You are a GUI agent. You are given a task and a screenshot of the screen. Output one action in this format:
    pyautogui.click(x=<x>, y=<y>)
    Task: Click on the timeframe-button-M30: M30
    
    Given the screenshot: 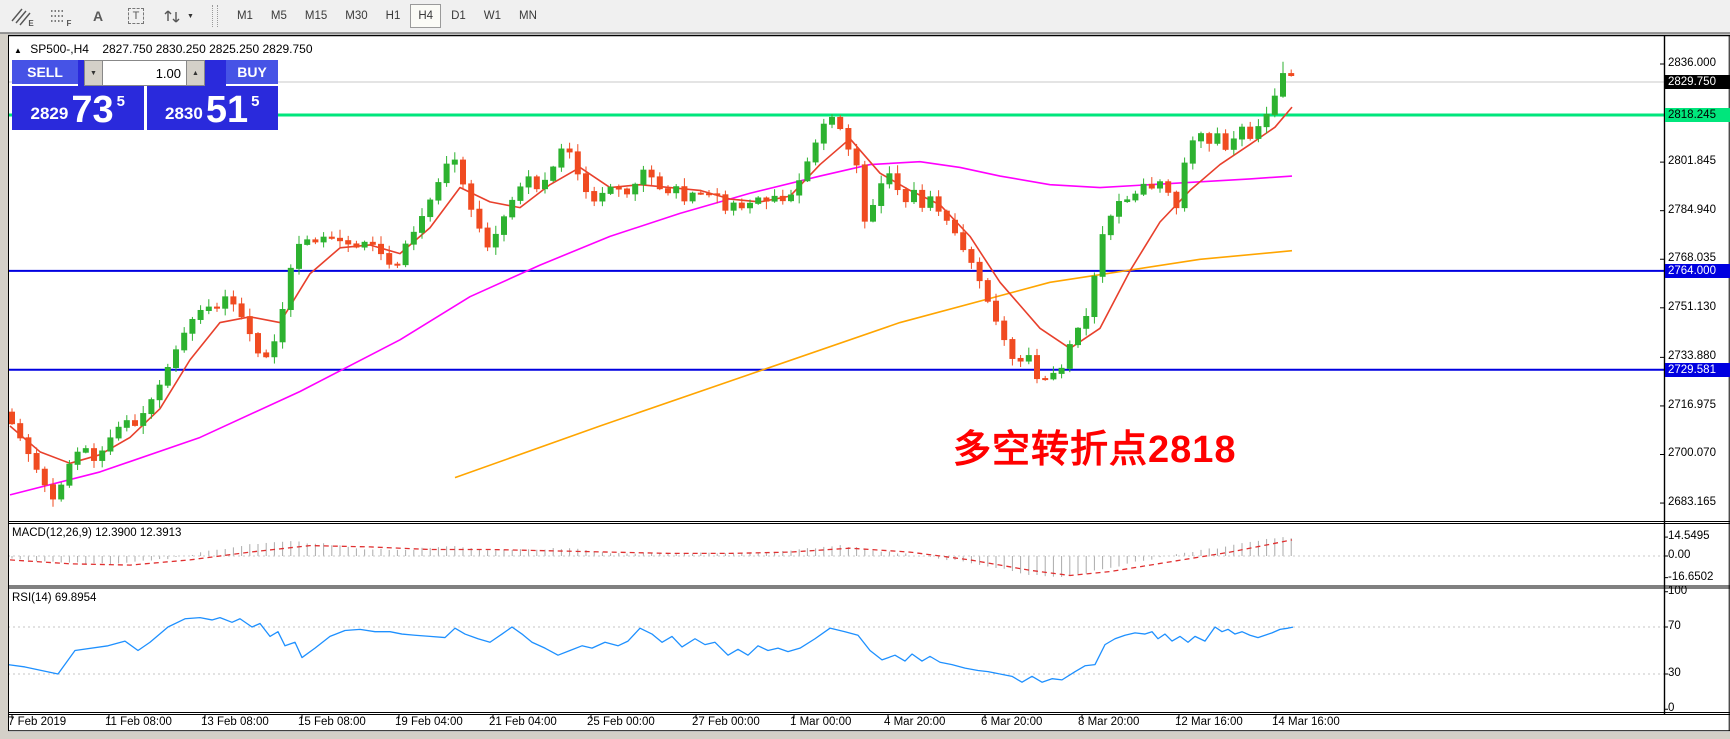 What is the action you would take?
    pyautogui.click(x=356, y=16)
    